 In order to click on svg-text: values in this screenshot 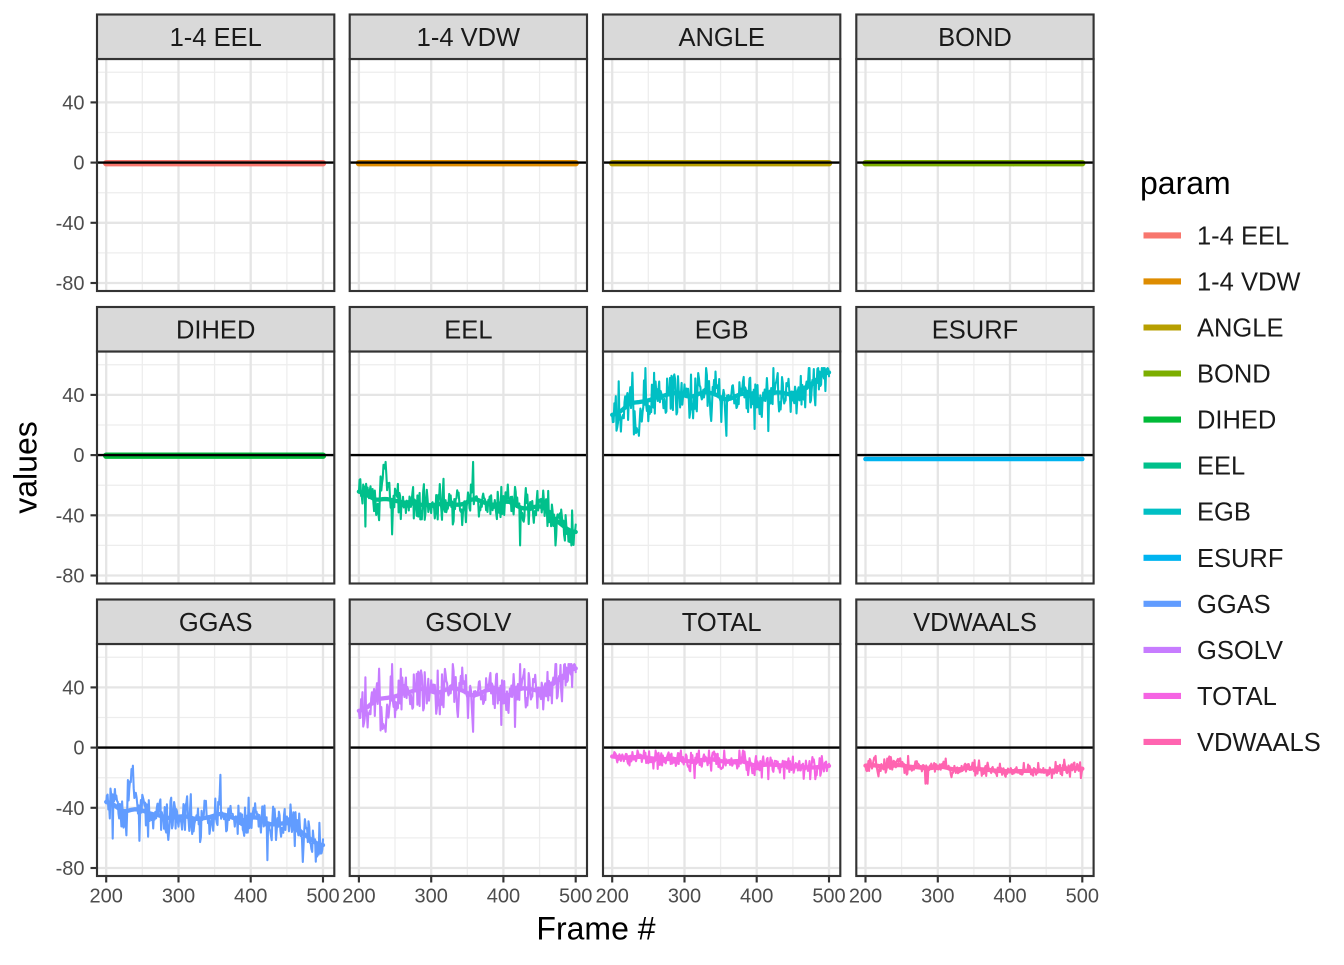, I will do `click(26, 467)`.